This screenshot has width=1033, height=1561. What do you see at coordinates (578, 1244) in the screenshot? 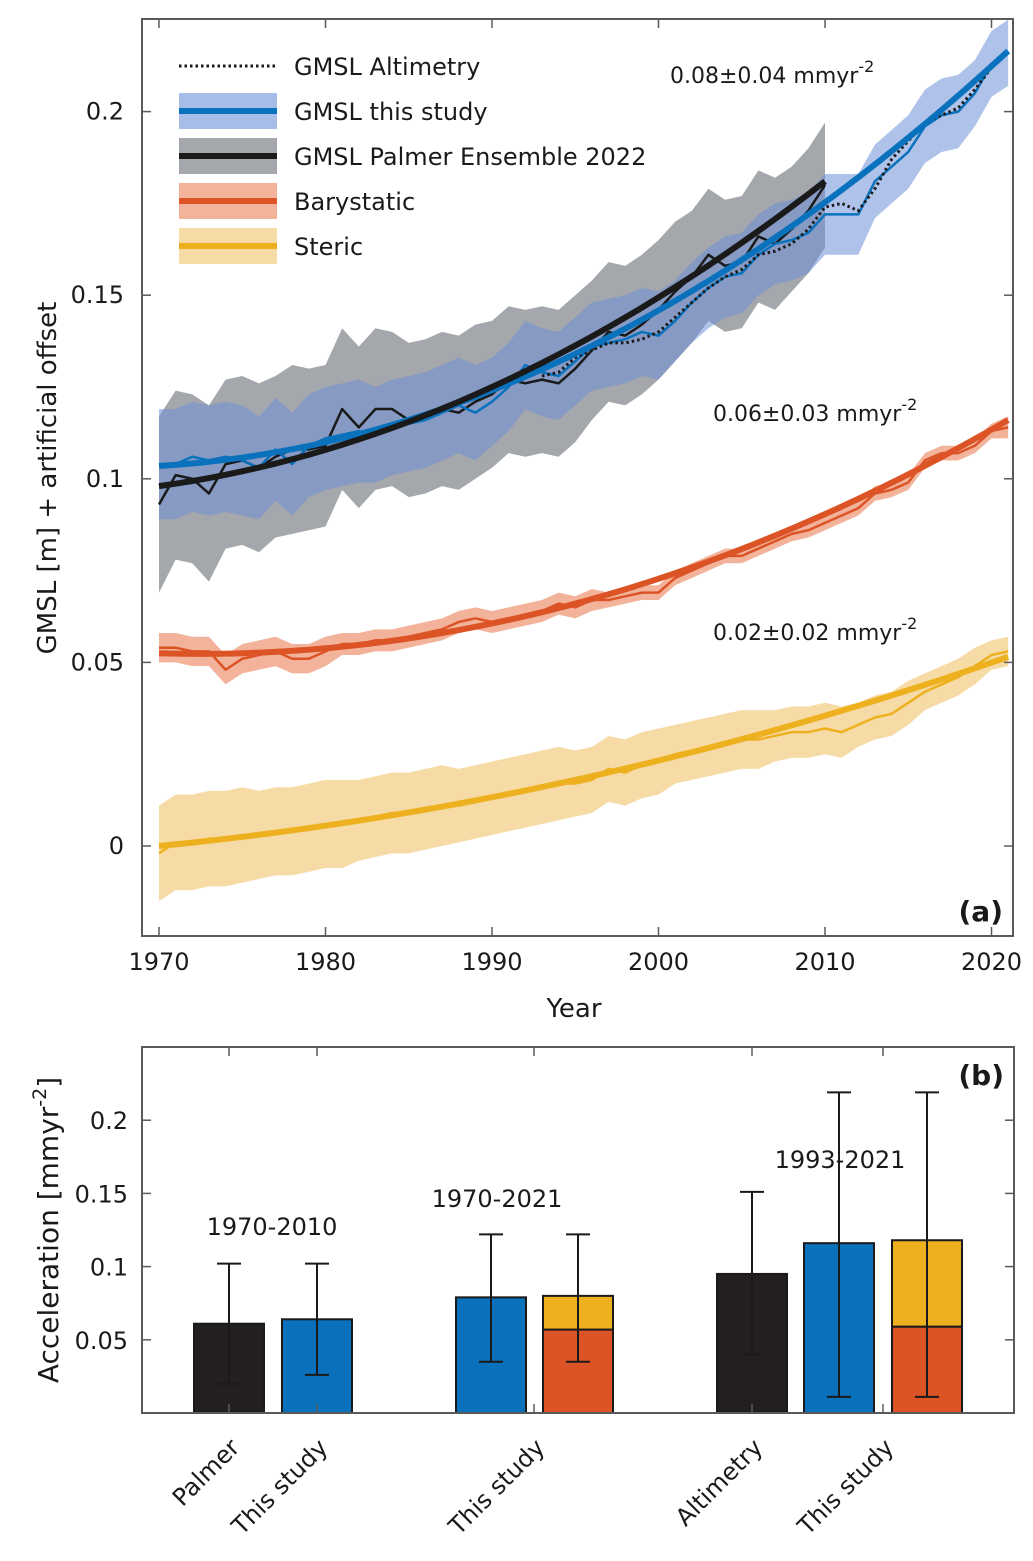
I see `error-bars` at bounding box center [578, 1244].